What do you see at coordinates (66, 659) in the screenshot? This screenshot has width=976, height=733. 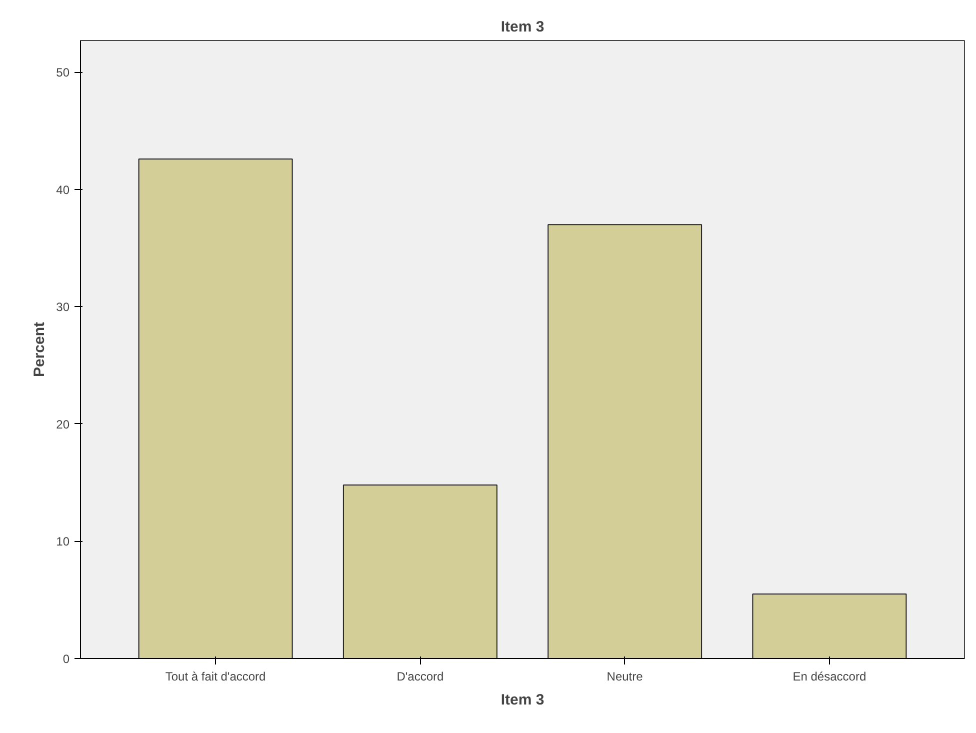 I see `y-tick-label: 0` at bounding box center [66, 659].